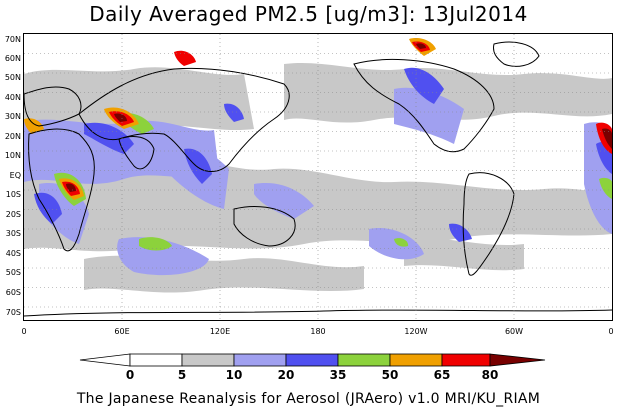  Describe the element at coordinates (130, 375) in the screenshot. I see `colorbar-label: 0` at that location.